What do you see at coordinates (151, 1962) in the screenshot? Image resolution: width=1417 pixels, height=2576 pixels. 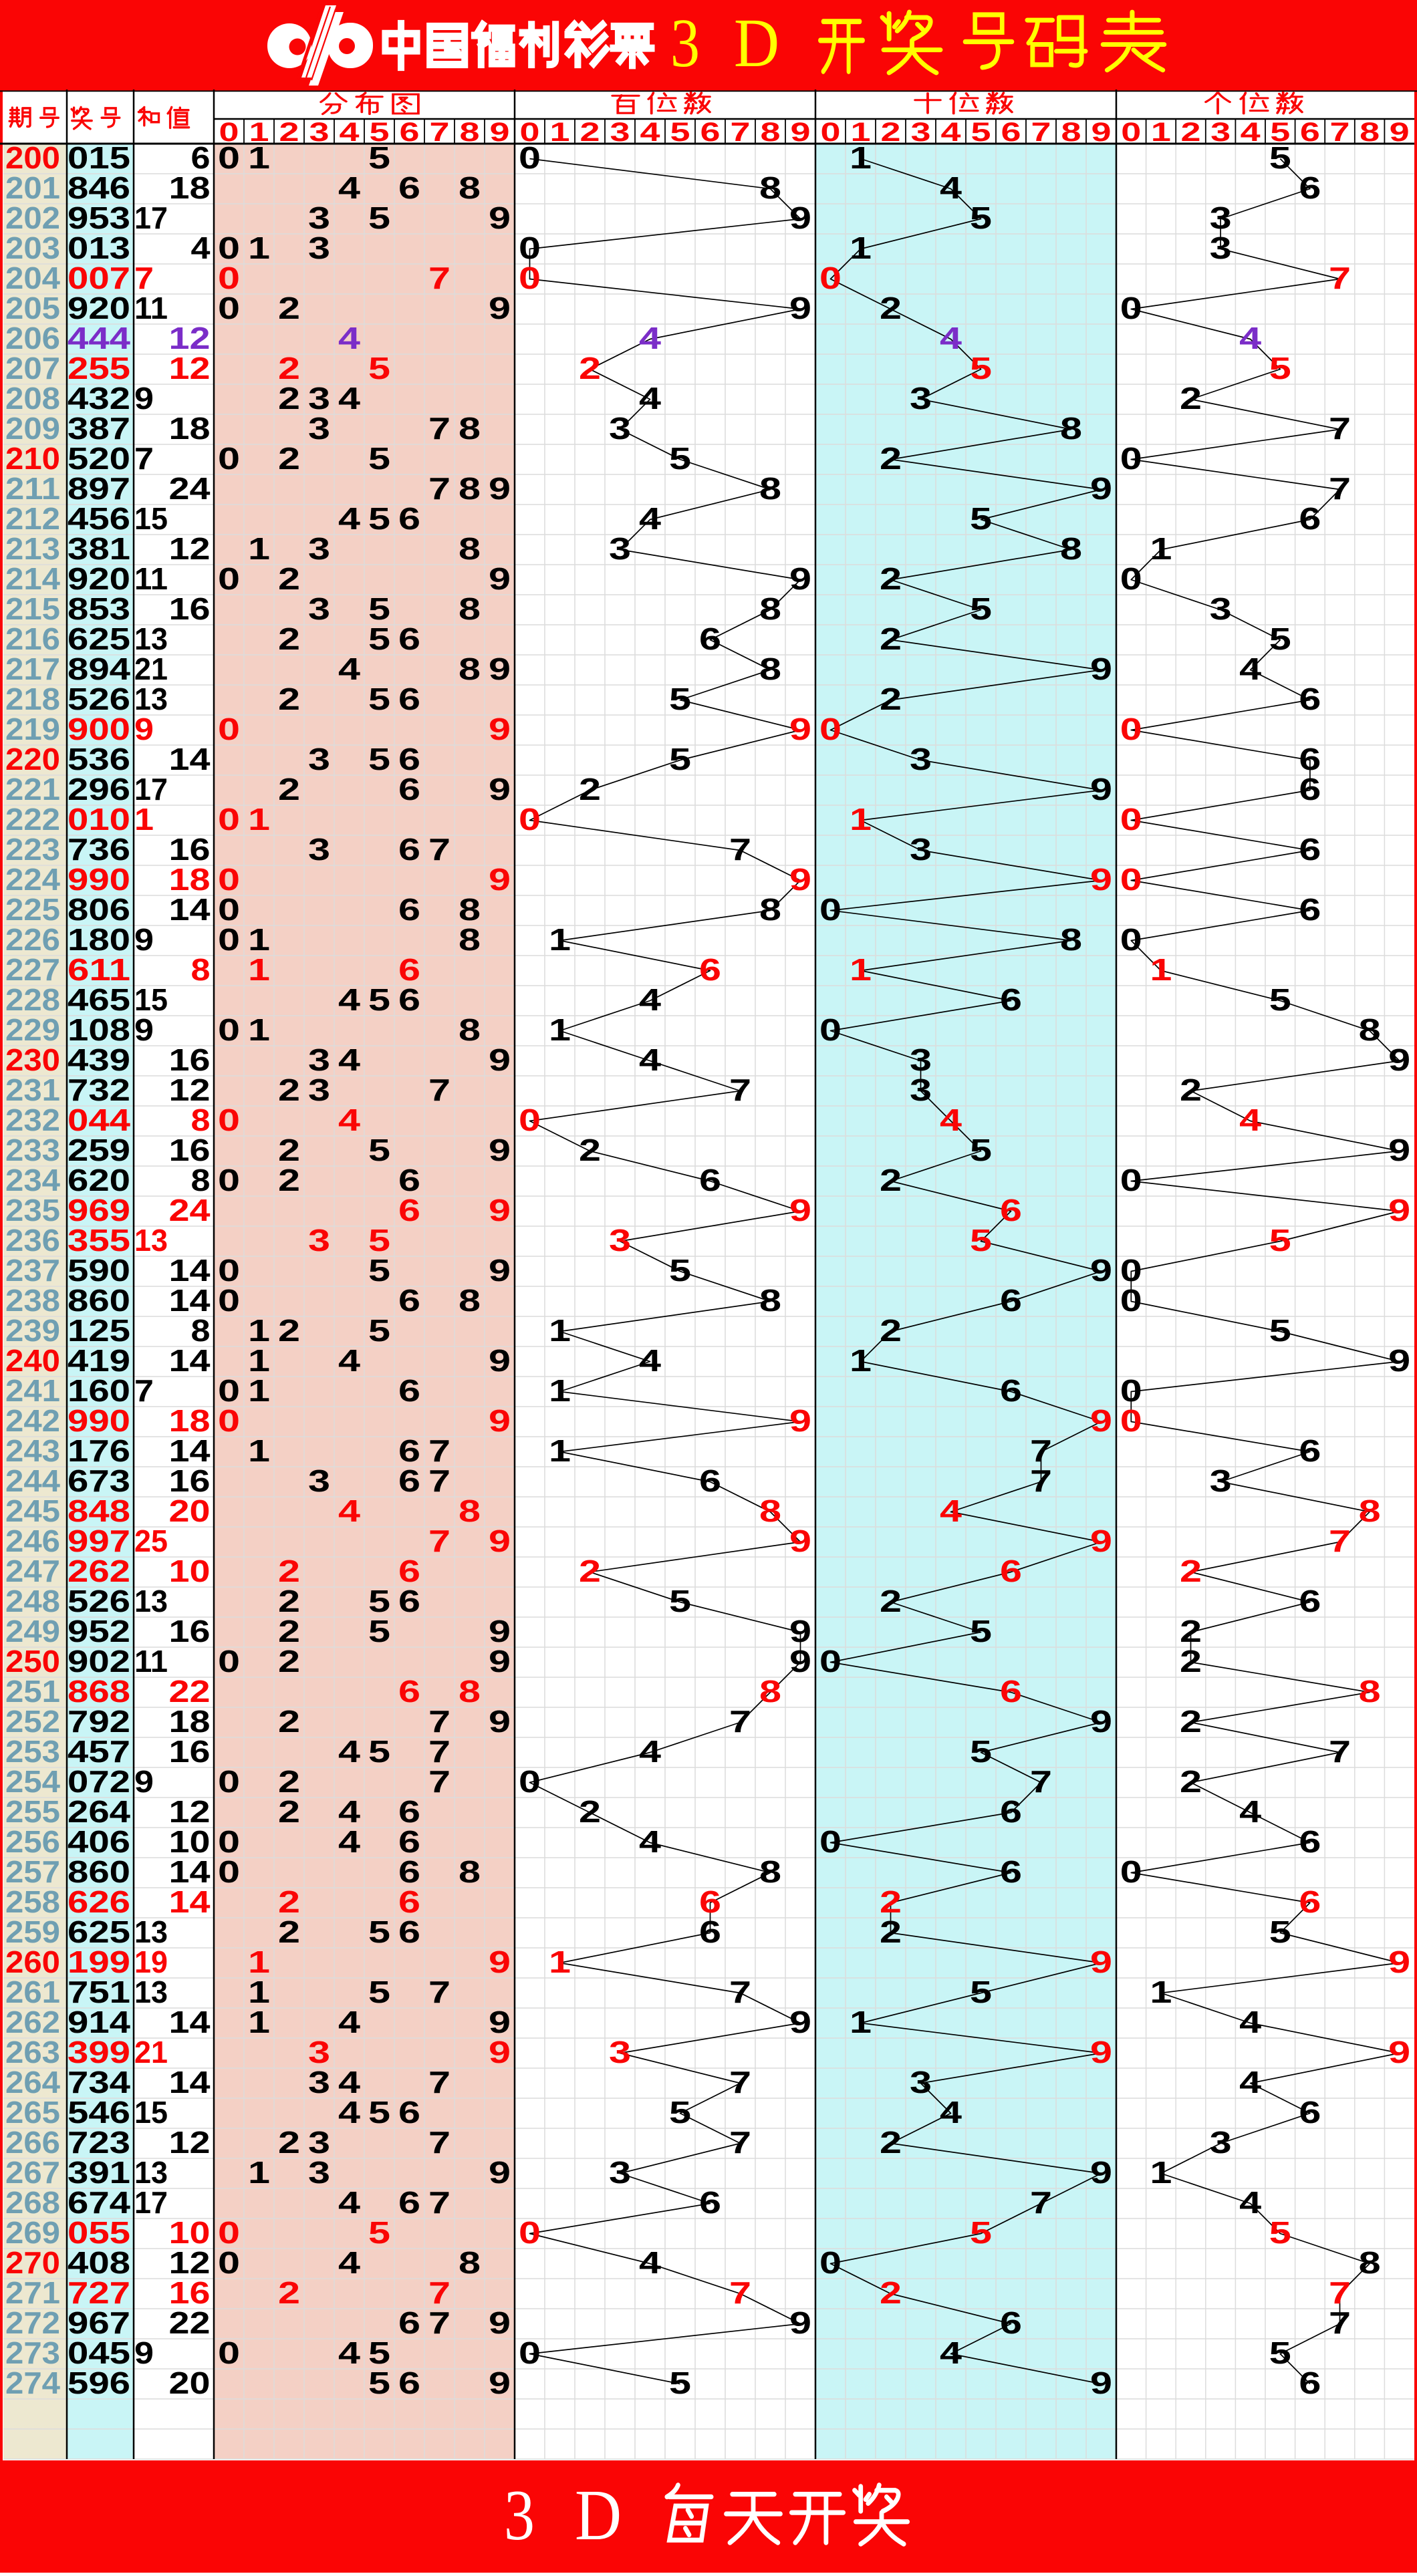 I see `svg-text: 19` at bounding box center [151, 1962].